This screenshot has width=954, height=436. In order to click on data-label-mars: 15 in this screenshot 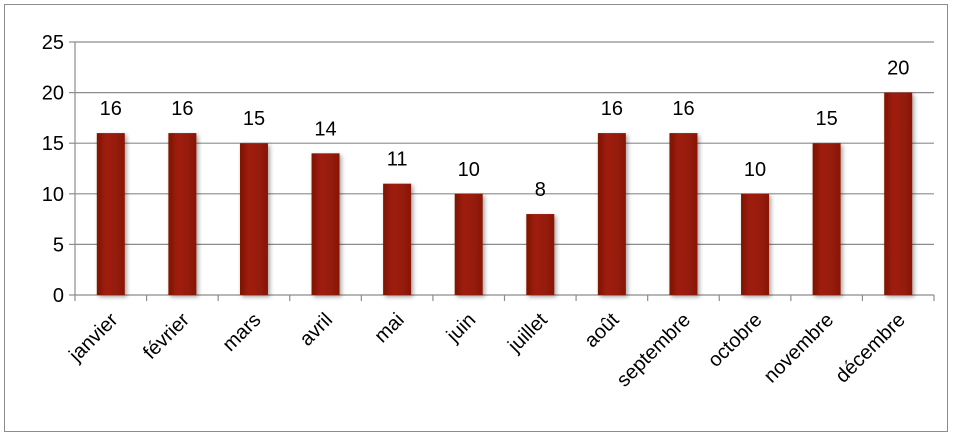, I will do `click(254, 119)`.